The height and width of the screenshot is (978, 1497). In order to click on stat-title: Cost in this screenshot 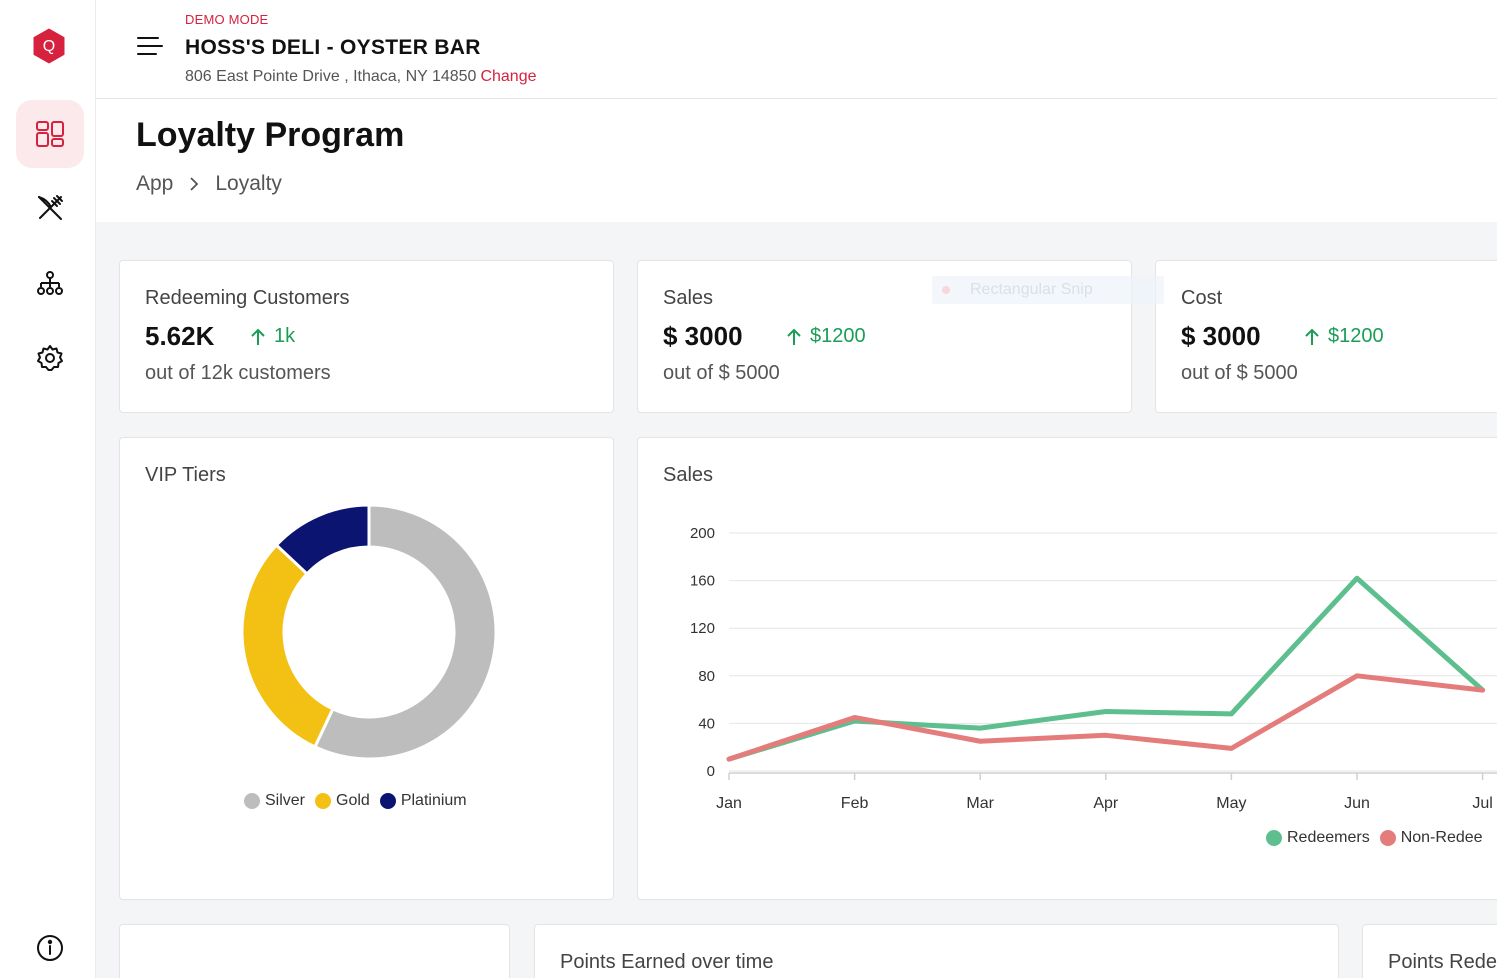, I will do `click(1202, 298)`.